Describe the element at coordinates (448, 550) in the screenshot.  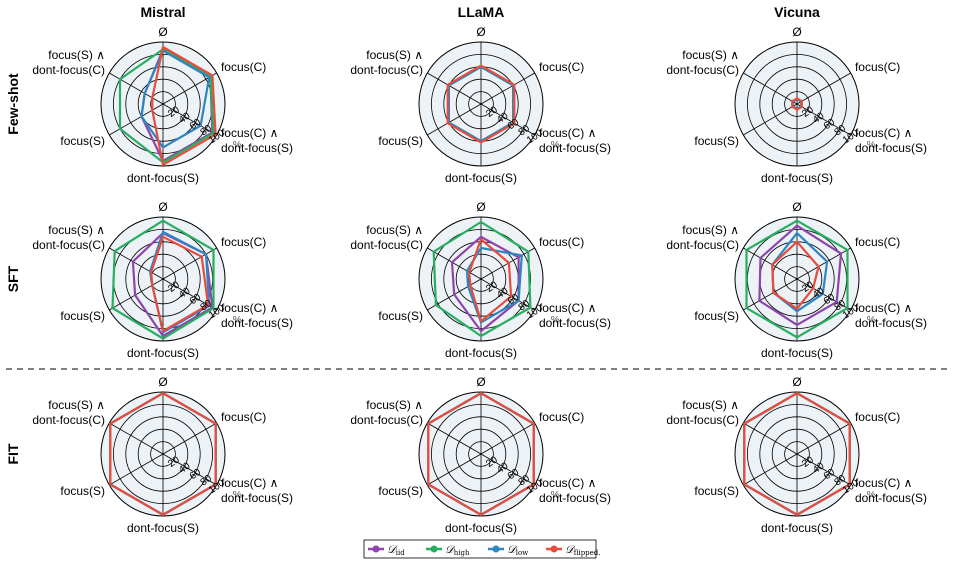
I see `legend-item-high: 𝒟high` at that location.